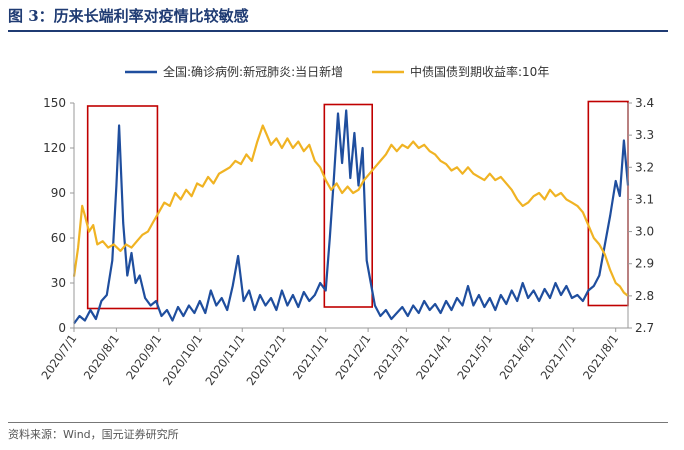 Image resolution: width=684 pixels, height=450 pixels. What do you see at coordinates (644, 264) in the screenshot?
I see `y-right-tick-label: 2.9` at bounding box center [644, 264].